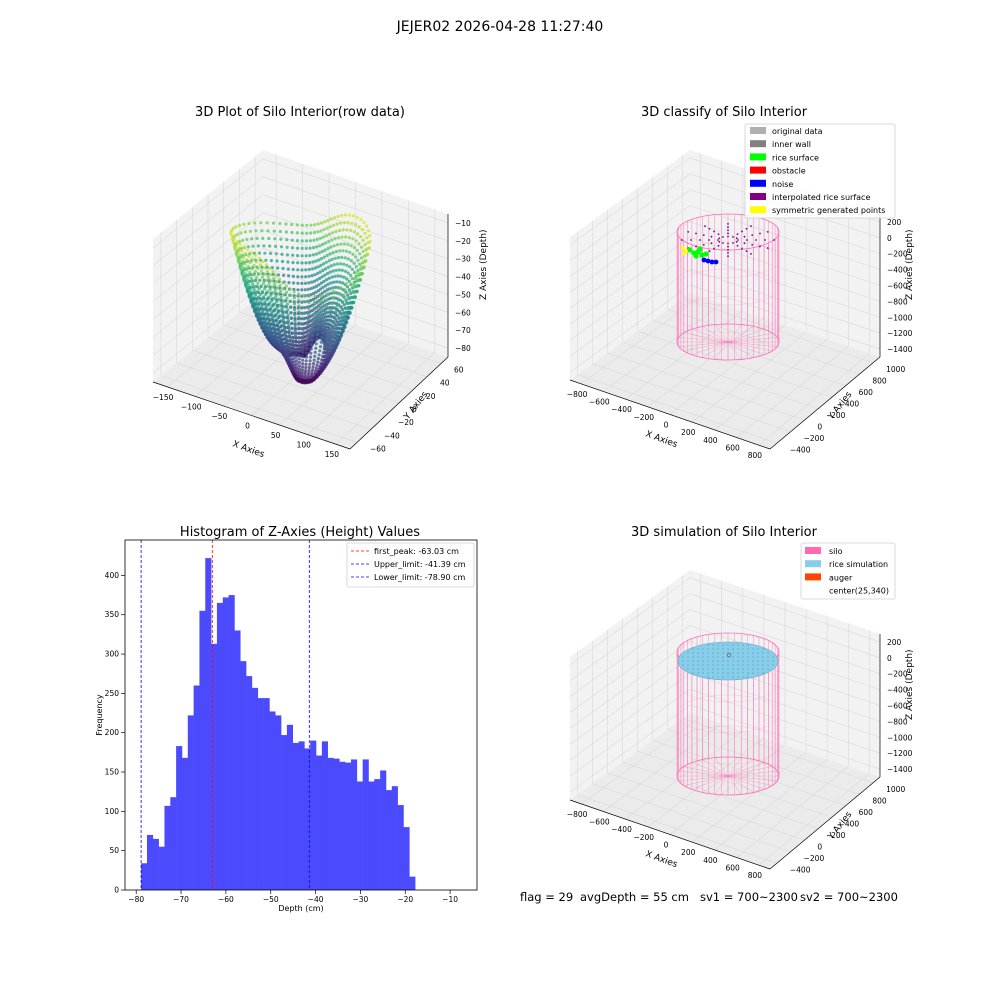 This screenshot has width=1000, height=1000. What do you see at coordinates (848, 830) in the screenshot?
I see `sim-y-ticks: −400 −200 0 200 400 600 800 1000` at bounding box center [848, 830].